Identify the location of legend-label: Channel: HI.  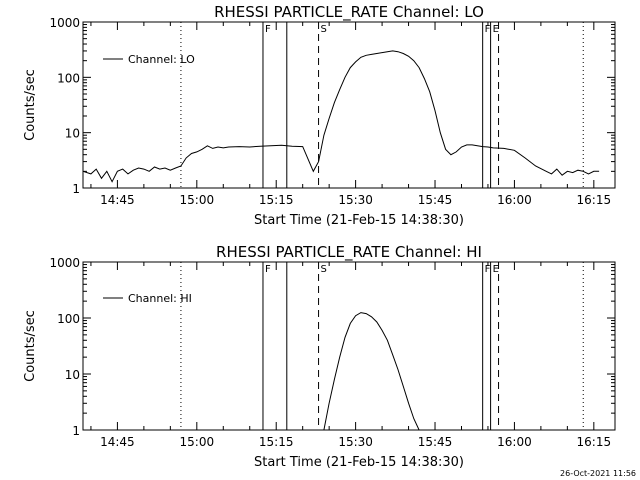
(160, 298).